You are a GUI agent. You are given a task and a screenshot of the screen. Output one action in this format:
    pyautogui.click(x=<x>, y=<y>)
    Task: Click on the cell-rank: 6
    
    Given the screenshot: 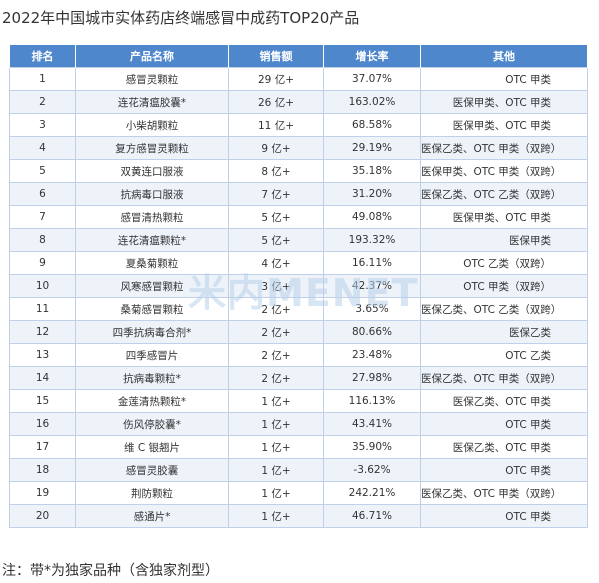 What is the action you would take?
    pyautogui.click(x=42, y=194)
    